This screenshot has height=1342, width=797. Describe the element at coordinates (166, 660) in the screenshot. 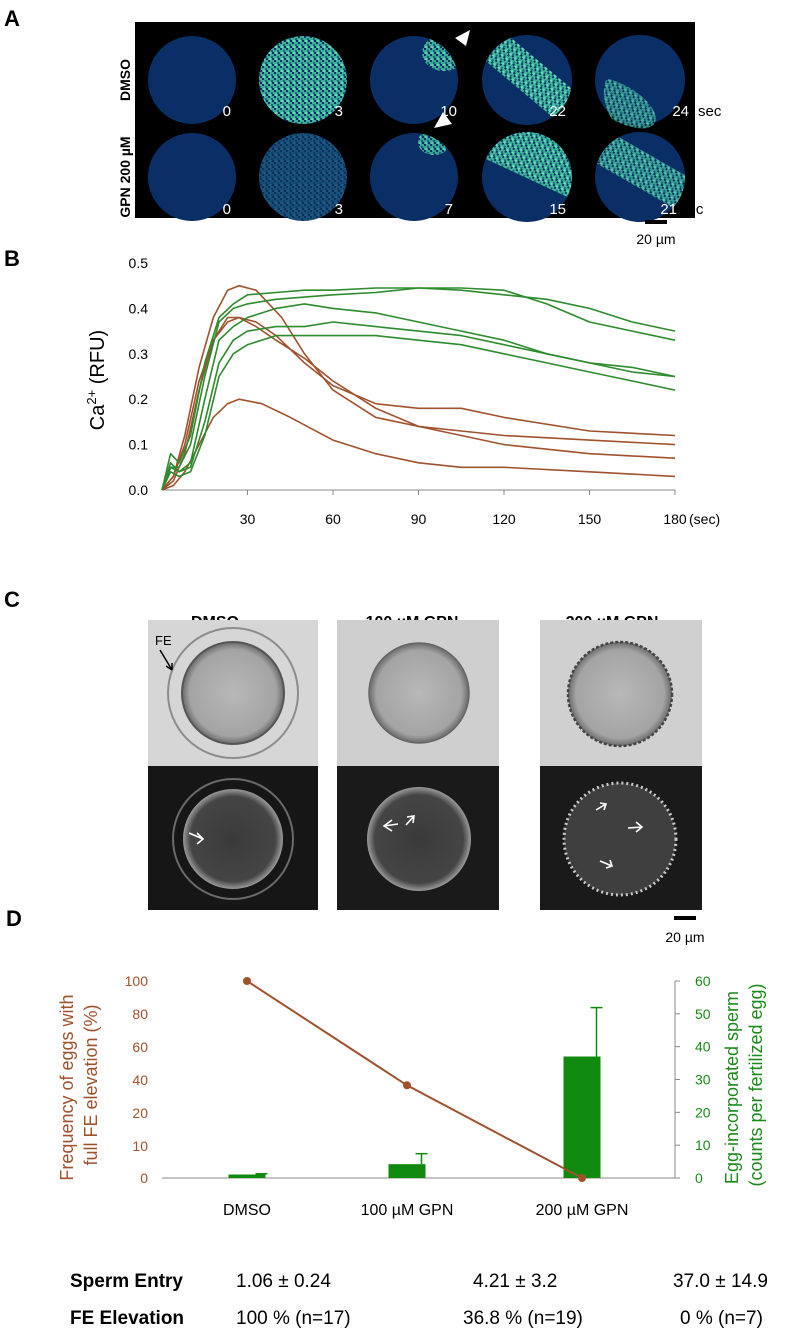

I see `fe-arrow-icon` at that location.